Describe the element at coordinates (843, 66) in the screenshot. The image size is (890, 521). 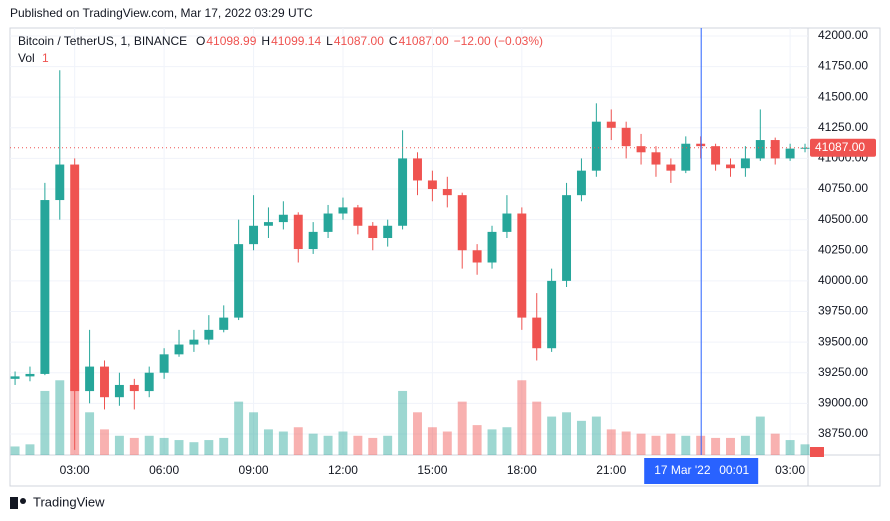
I see `y-tick-label: 41750.00` at that location.